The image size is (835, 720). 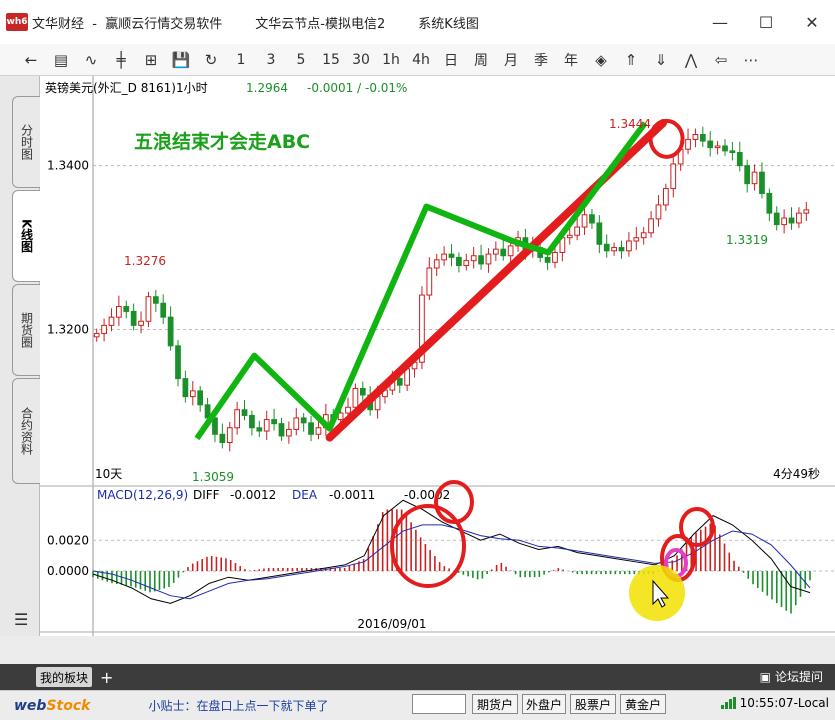 I want to click on save-icon: 💾, so click(x=181, y=59).